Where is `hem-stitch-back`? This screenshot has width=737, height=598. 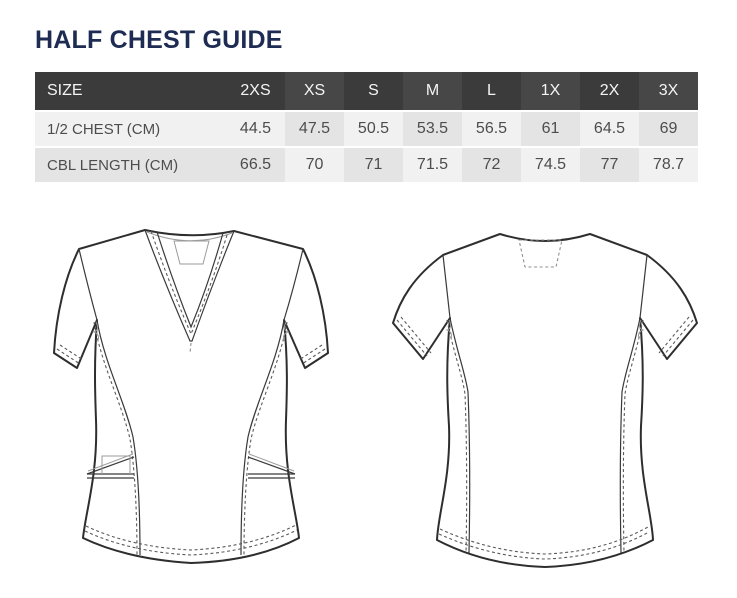
hem-stitch-back is located at coordinates (544, 543).